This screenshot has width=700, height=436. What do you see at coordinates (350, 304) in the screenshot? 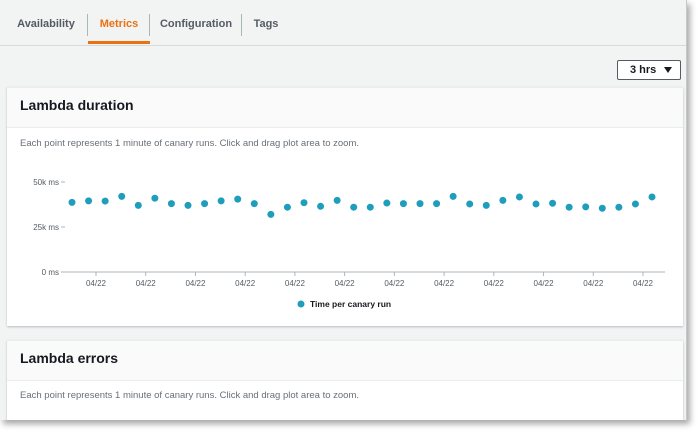
I see `legend-label: Time per canary run` at bounding box center [350, 304].